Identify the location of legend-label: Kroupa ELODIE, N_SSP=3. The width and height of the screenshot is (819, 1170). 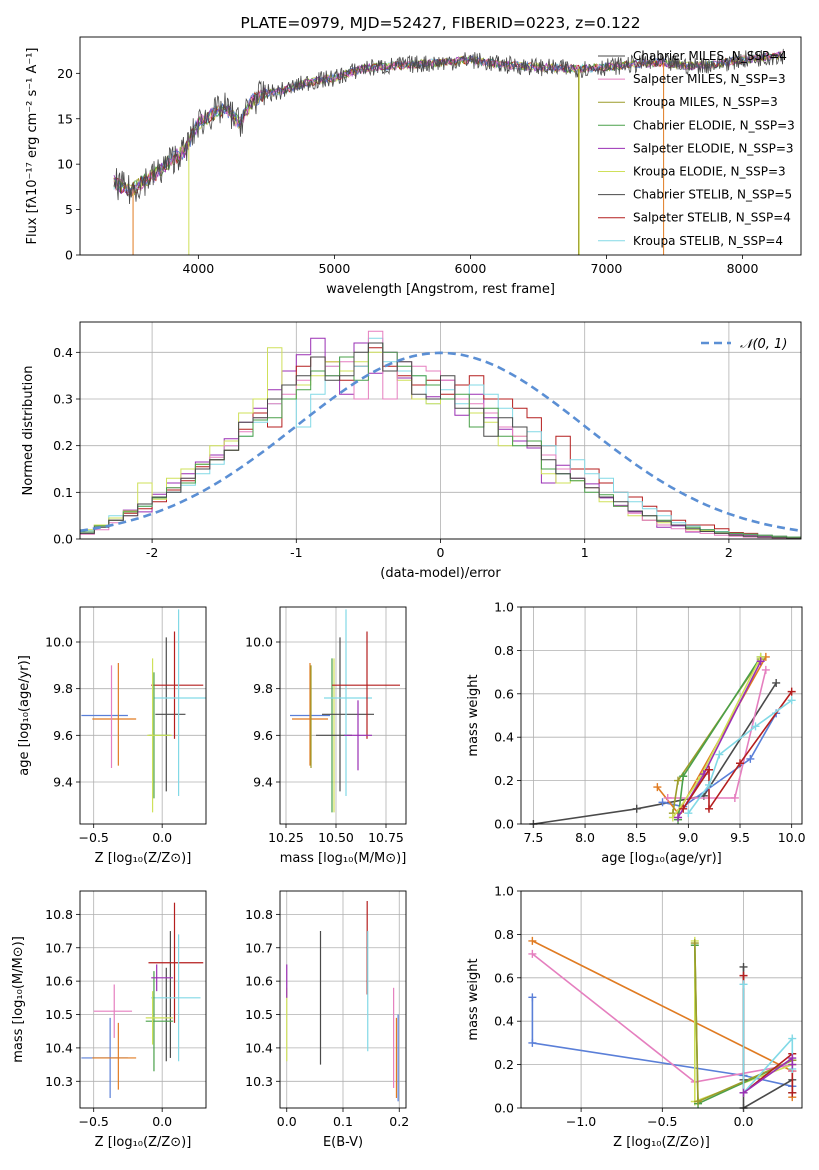
(709, 172).